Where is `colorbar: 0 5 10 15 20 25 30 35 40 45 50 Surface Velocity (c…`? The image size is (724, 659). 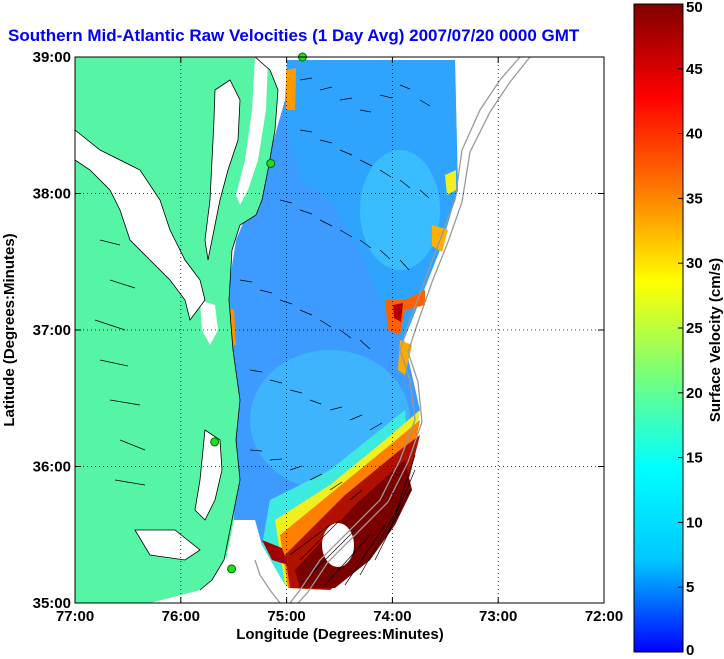 colorbar: 0 5 10 15 20 25 30 35 40 45 50 Surface Velocity (c… is located at coordinates (678, 329).